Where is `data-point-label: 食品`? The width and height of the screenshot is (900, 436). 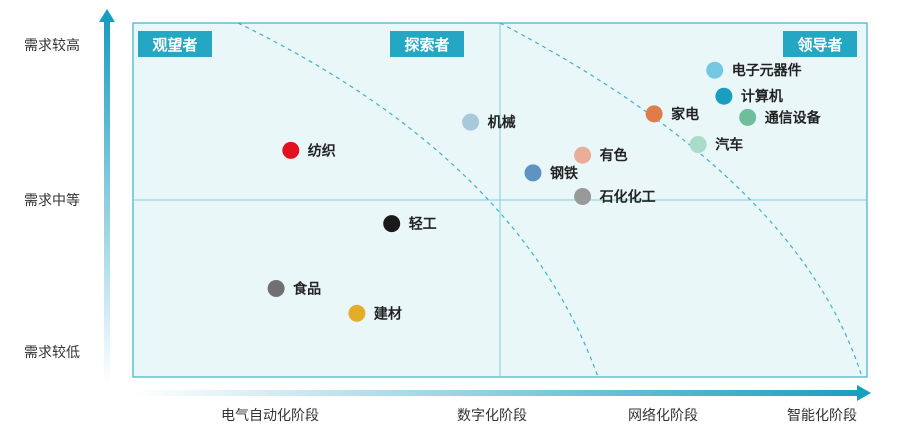
data-point-label: 食品 is located at coordinates (307, 289).